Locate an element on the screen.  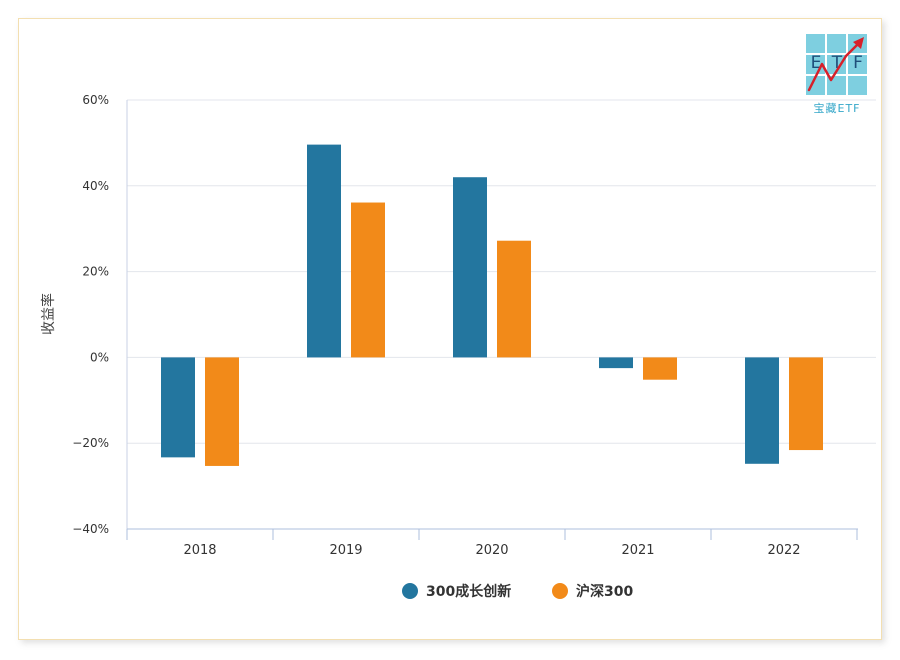
y-tick-label: −20% is located at coordinates (90, 443).